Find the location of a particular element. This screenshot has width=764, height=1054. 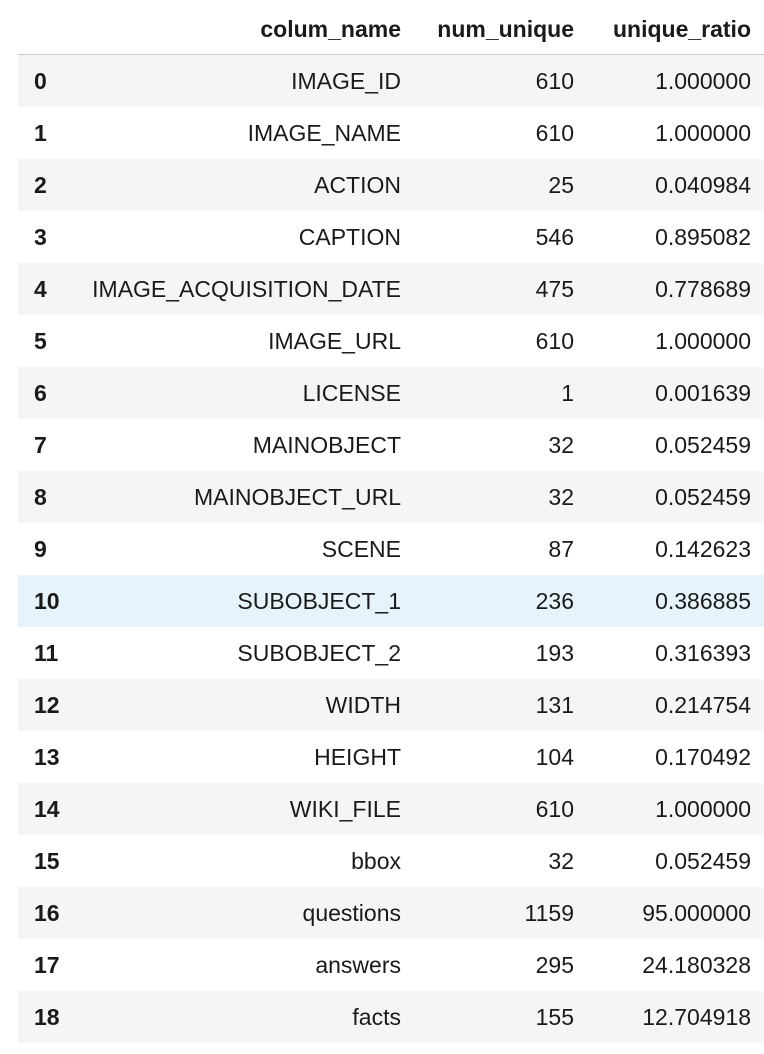

table-row: 16 questions 1159 95.000000 is located at coordinates (391, 913).